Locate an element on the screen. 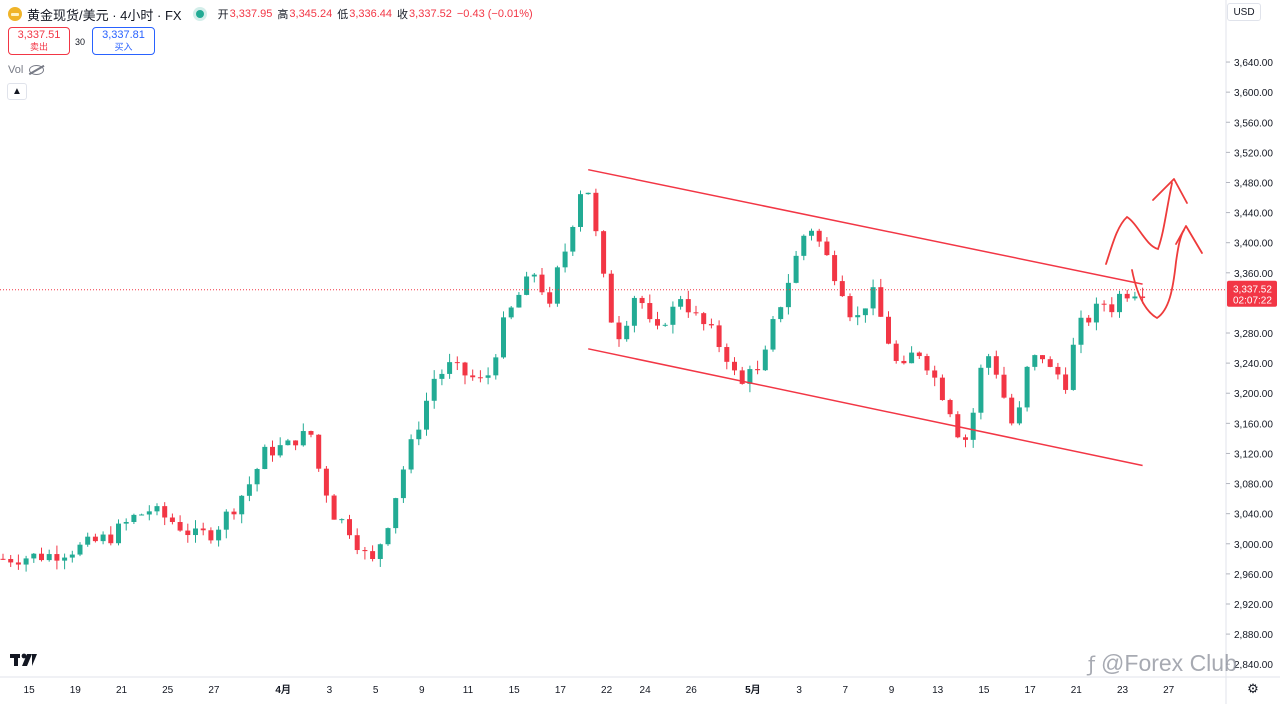  high-label: 高 is located at coordinates (283, 15).